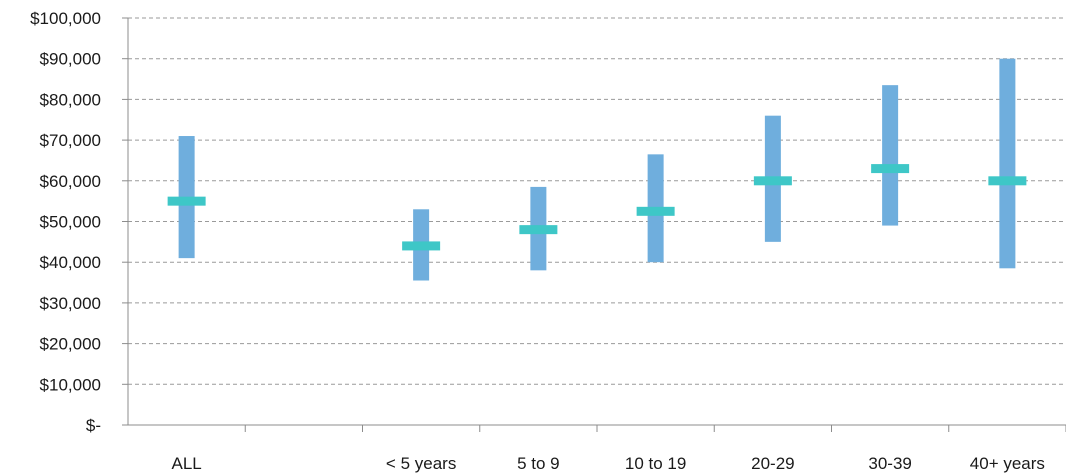  I want to click on x-category-label: < 5 years, so click(421, 463).